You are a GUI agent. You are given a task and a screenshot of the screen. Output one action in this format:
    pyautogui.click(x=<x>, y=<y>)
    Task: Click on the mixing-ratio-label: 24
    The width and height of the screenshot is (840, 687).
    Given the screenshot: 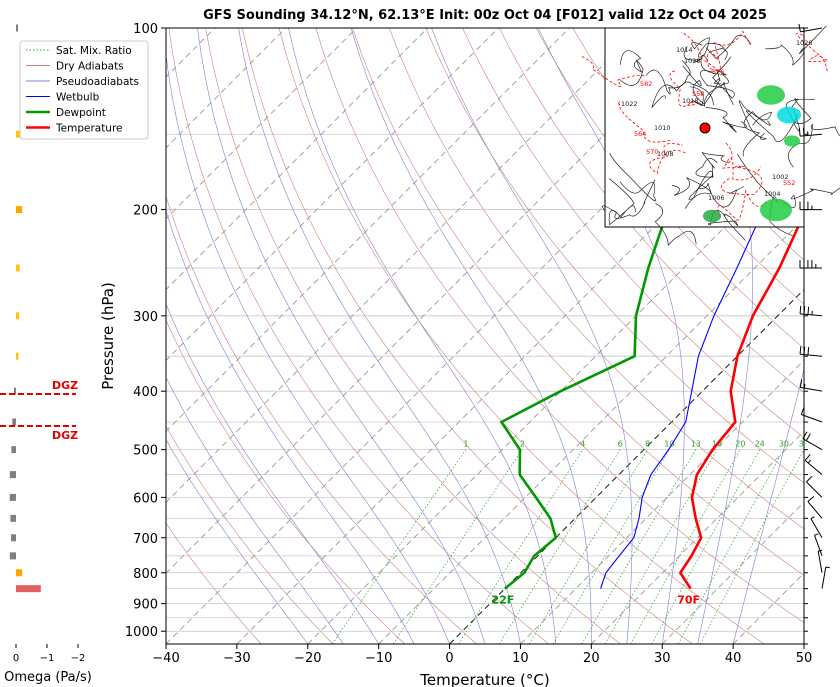 What is the action you would take?
    pyautogui.click(x=760, y=444)
    